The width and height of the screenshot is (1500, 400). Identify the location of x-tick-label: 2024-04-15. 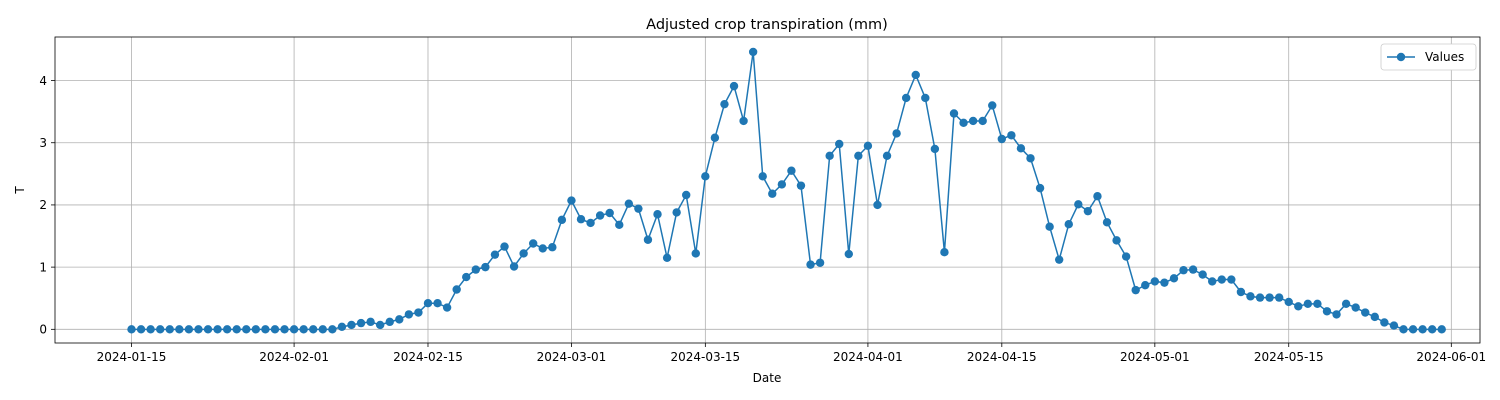
(1002, 357).